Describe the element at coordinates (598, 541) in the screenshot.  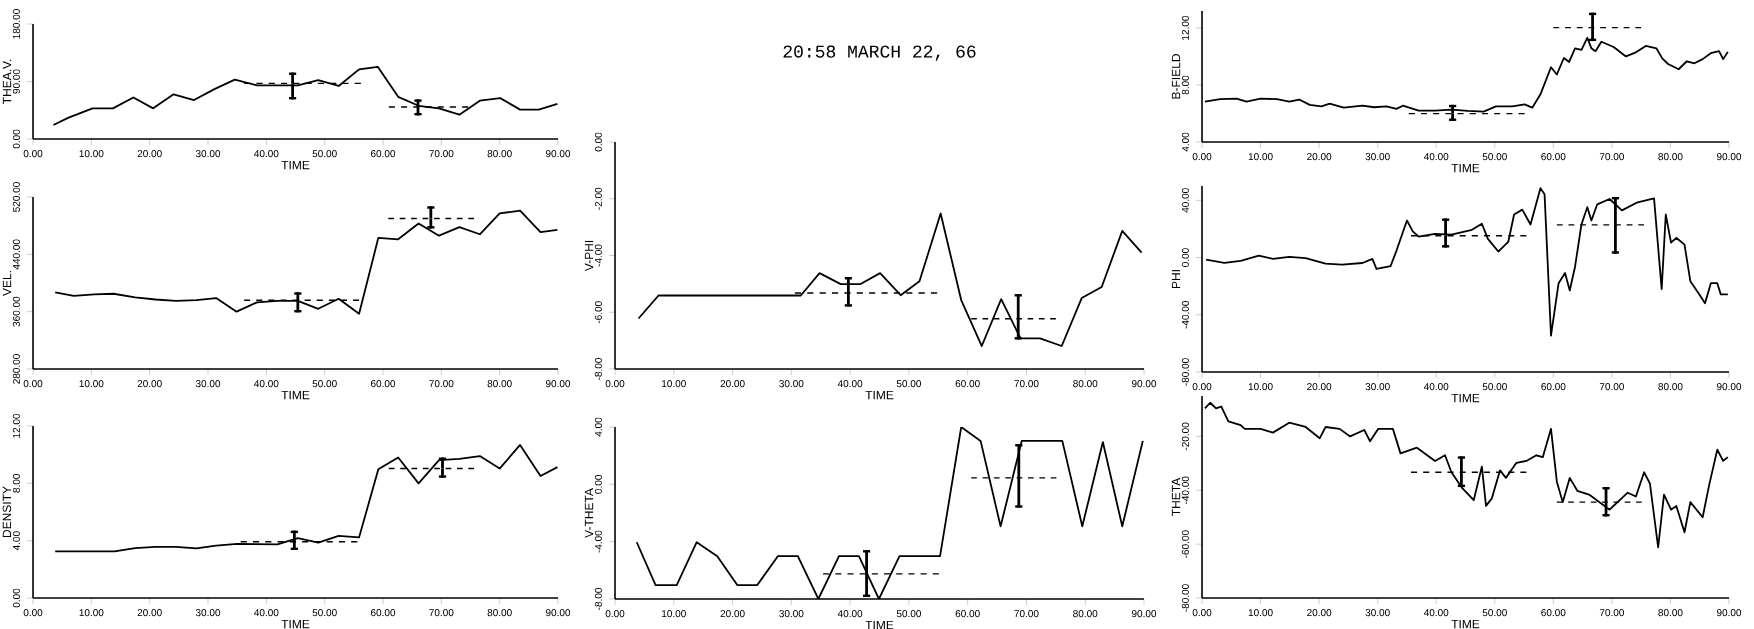
I see `y-tick-label: -4.00` at that location.